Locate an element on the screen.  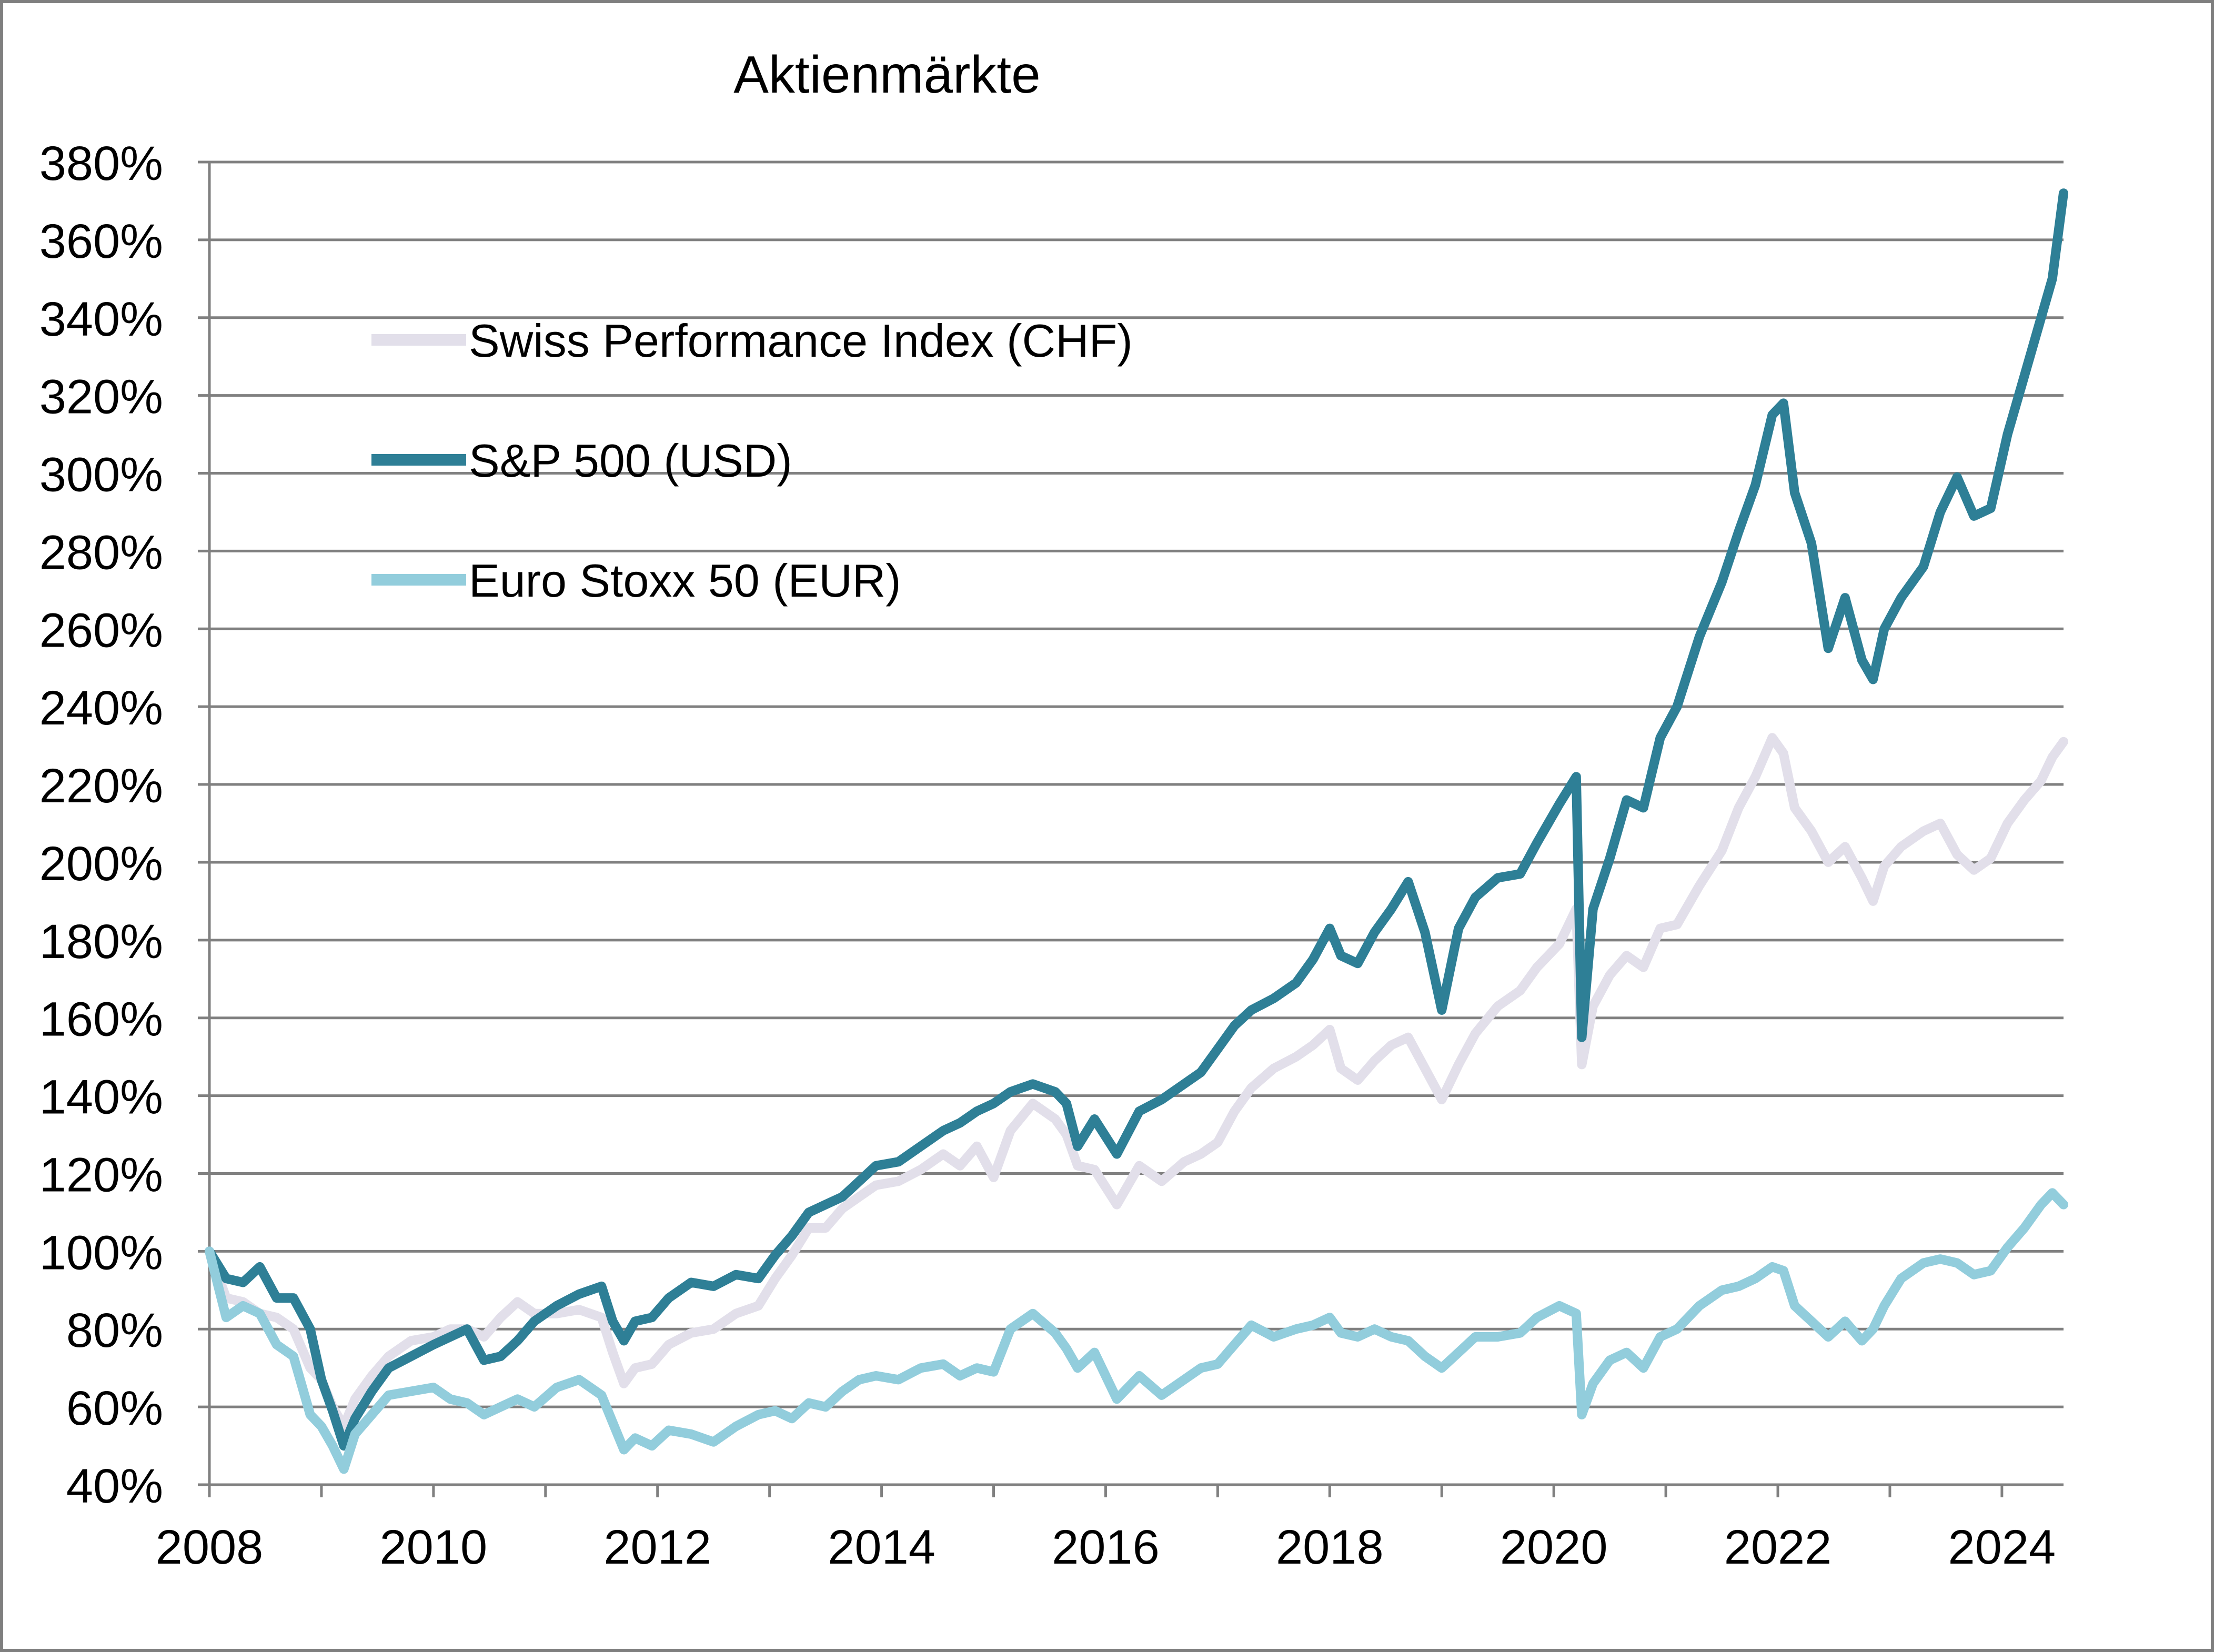
y-tick-label-360: 360% is located at coordinates (101, 241).